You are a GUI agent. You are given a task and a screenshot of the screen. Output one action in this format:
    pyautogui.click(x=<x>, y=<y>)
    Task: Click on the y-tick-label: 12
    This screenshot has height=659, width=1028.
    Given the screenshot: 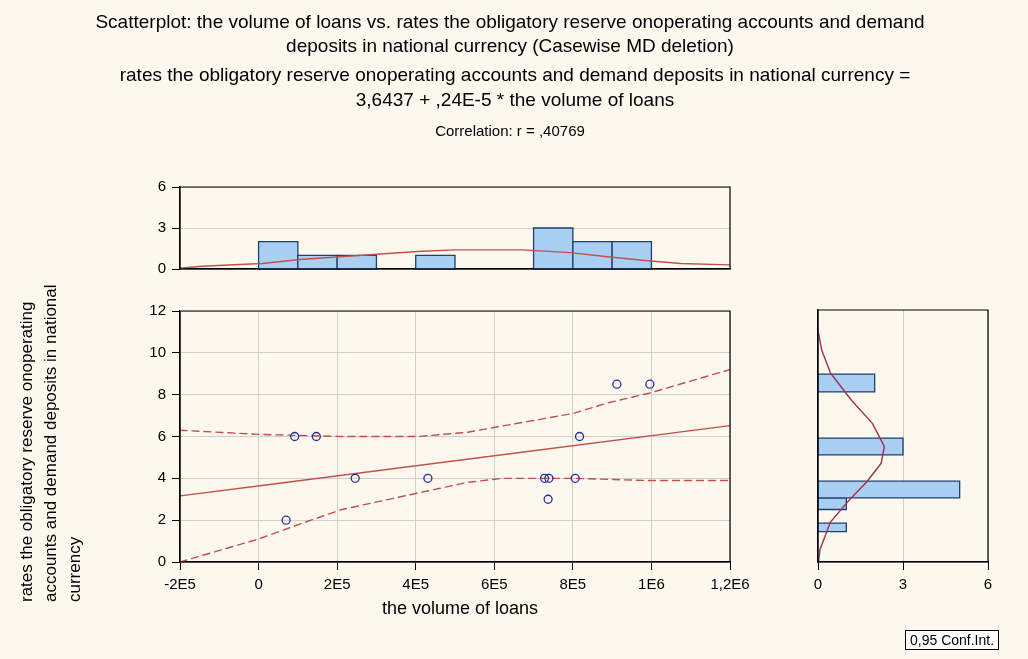 What is the action you would take?
    pyautogui.click(x=157, y=310)
    